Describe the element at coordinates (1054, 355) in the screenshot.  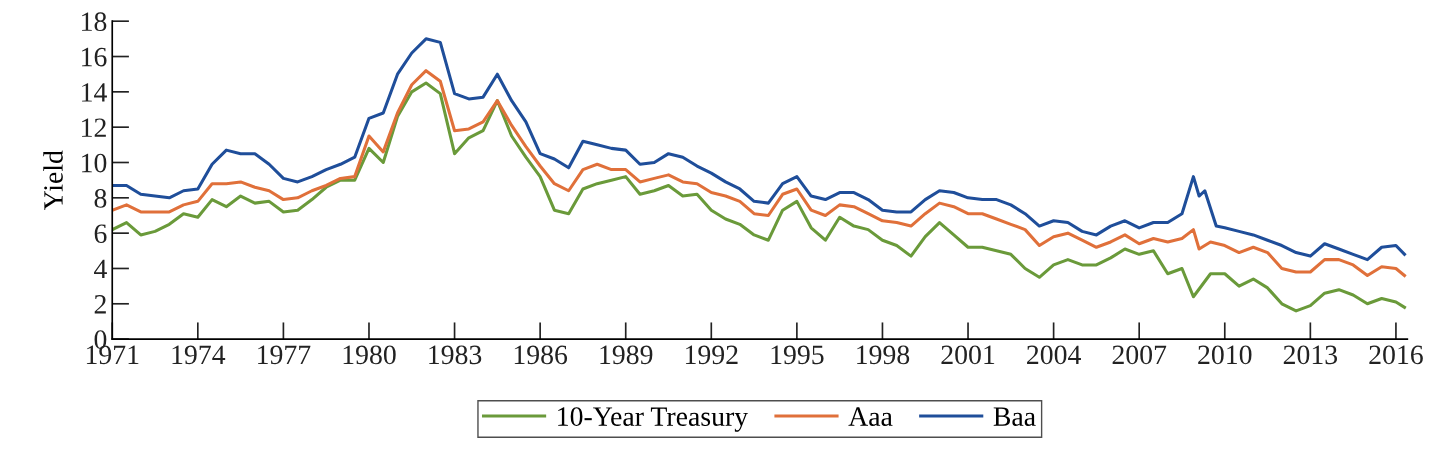
I see `x-tick-label: 2004` at that location.